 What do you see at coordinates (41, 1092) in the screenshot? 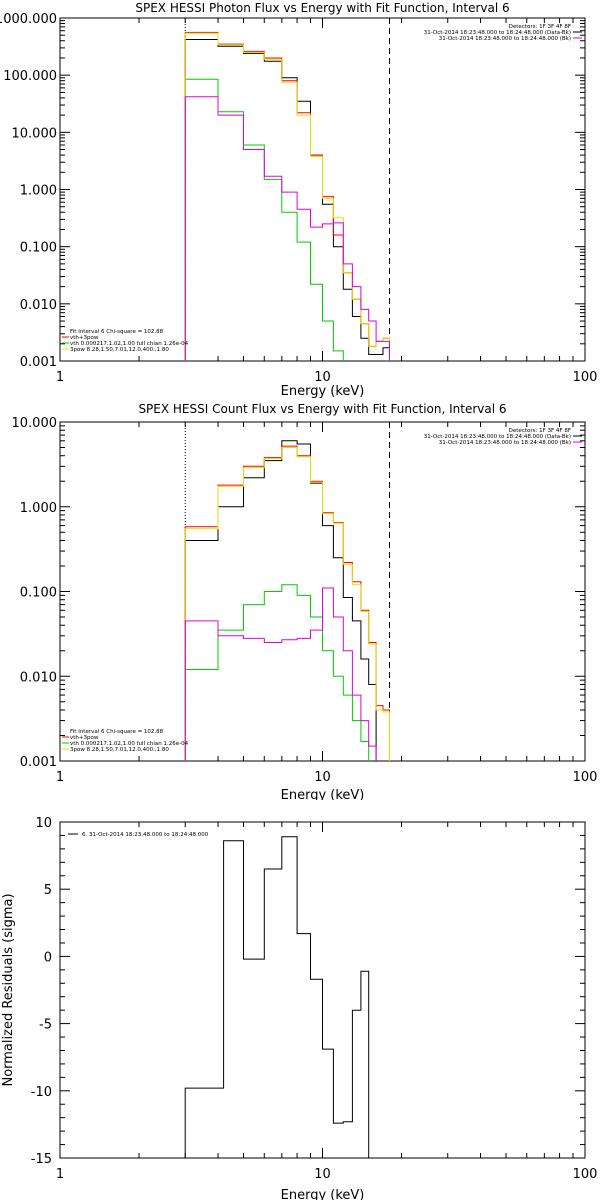
I see `y-tick-label: -10` at bounding box center [41, 1092].